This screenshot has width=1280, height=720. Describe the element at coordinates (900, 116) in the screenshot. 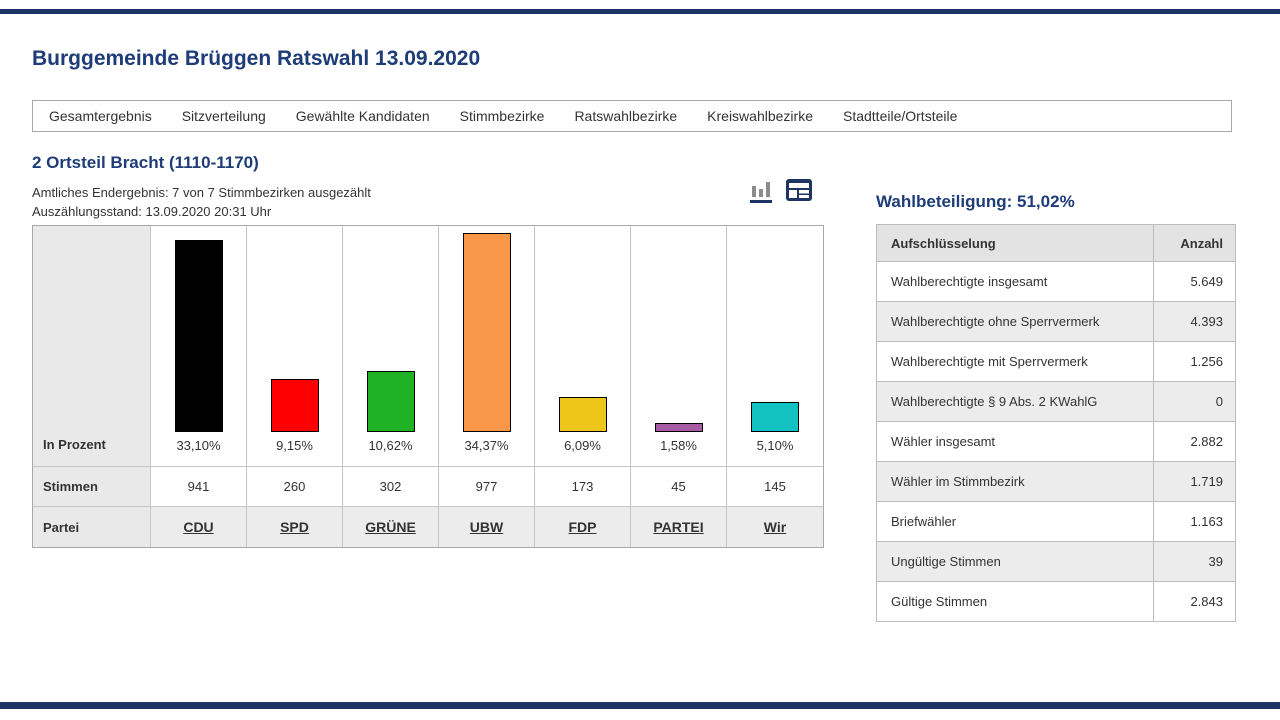

I see `nav-tab-stadtteile-ortsteile: Stadtteile/Ortsteile` at that location.